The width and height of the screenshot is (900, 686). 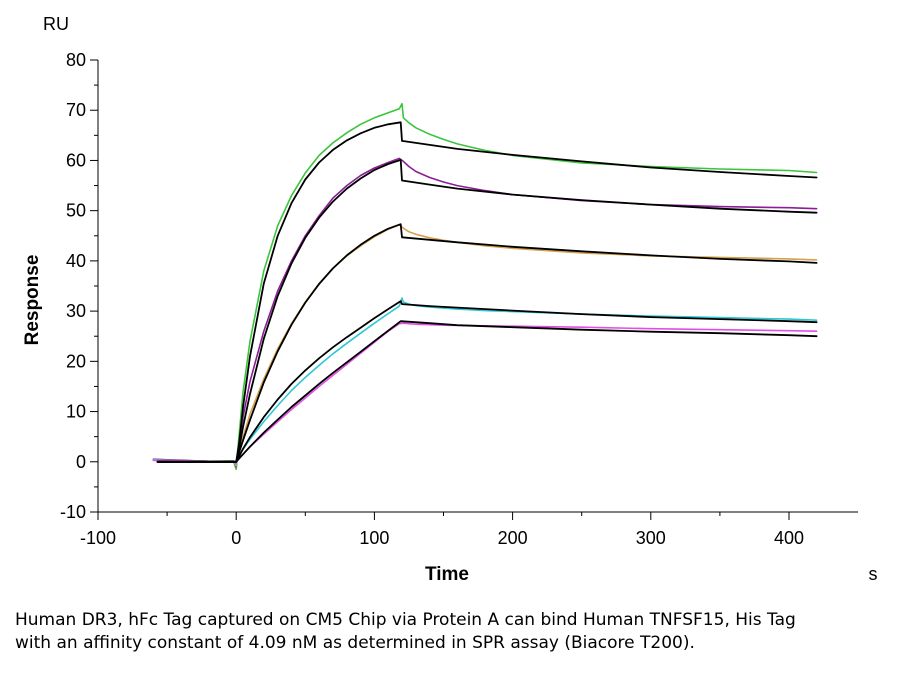 What do you see at coordinates (76, 60) in the screenshot?
I see `y-tick-label-9: 80` at bounding box center [76, 60].